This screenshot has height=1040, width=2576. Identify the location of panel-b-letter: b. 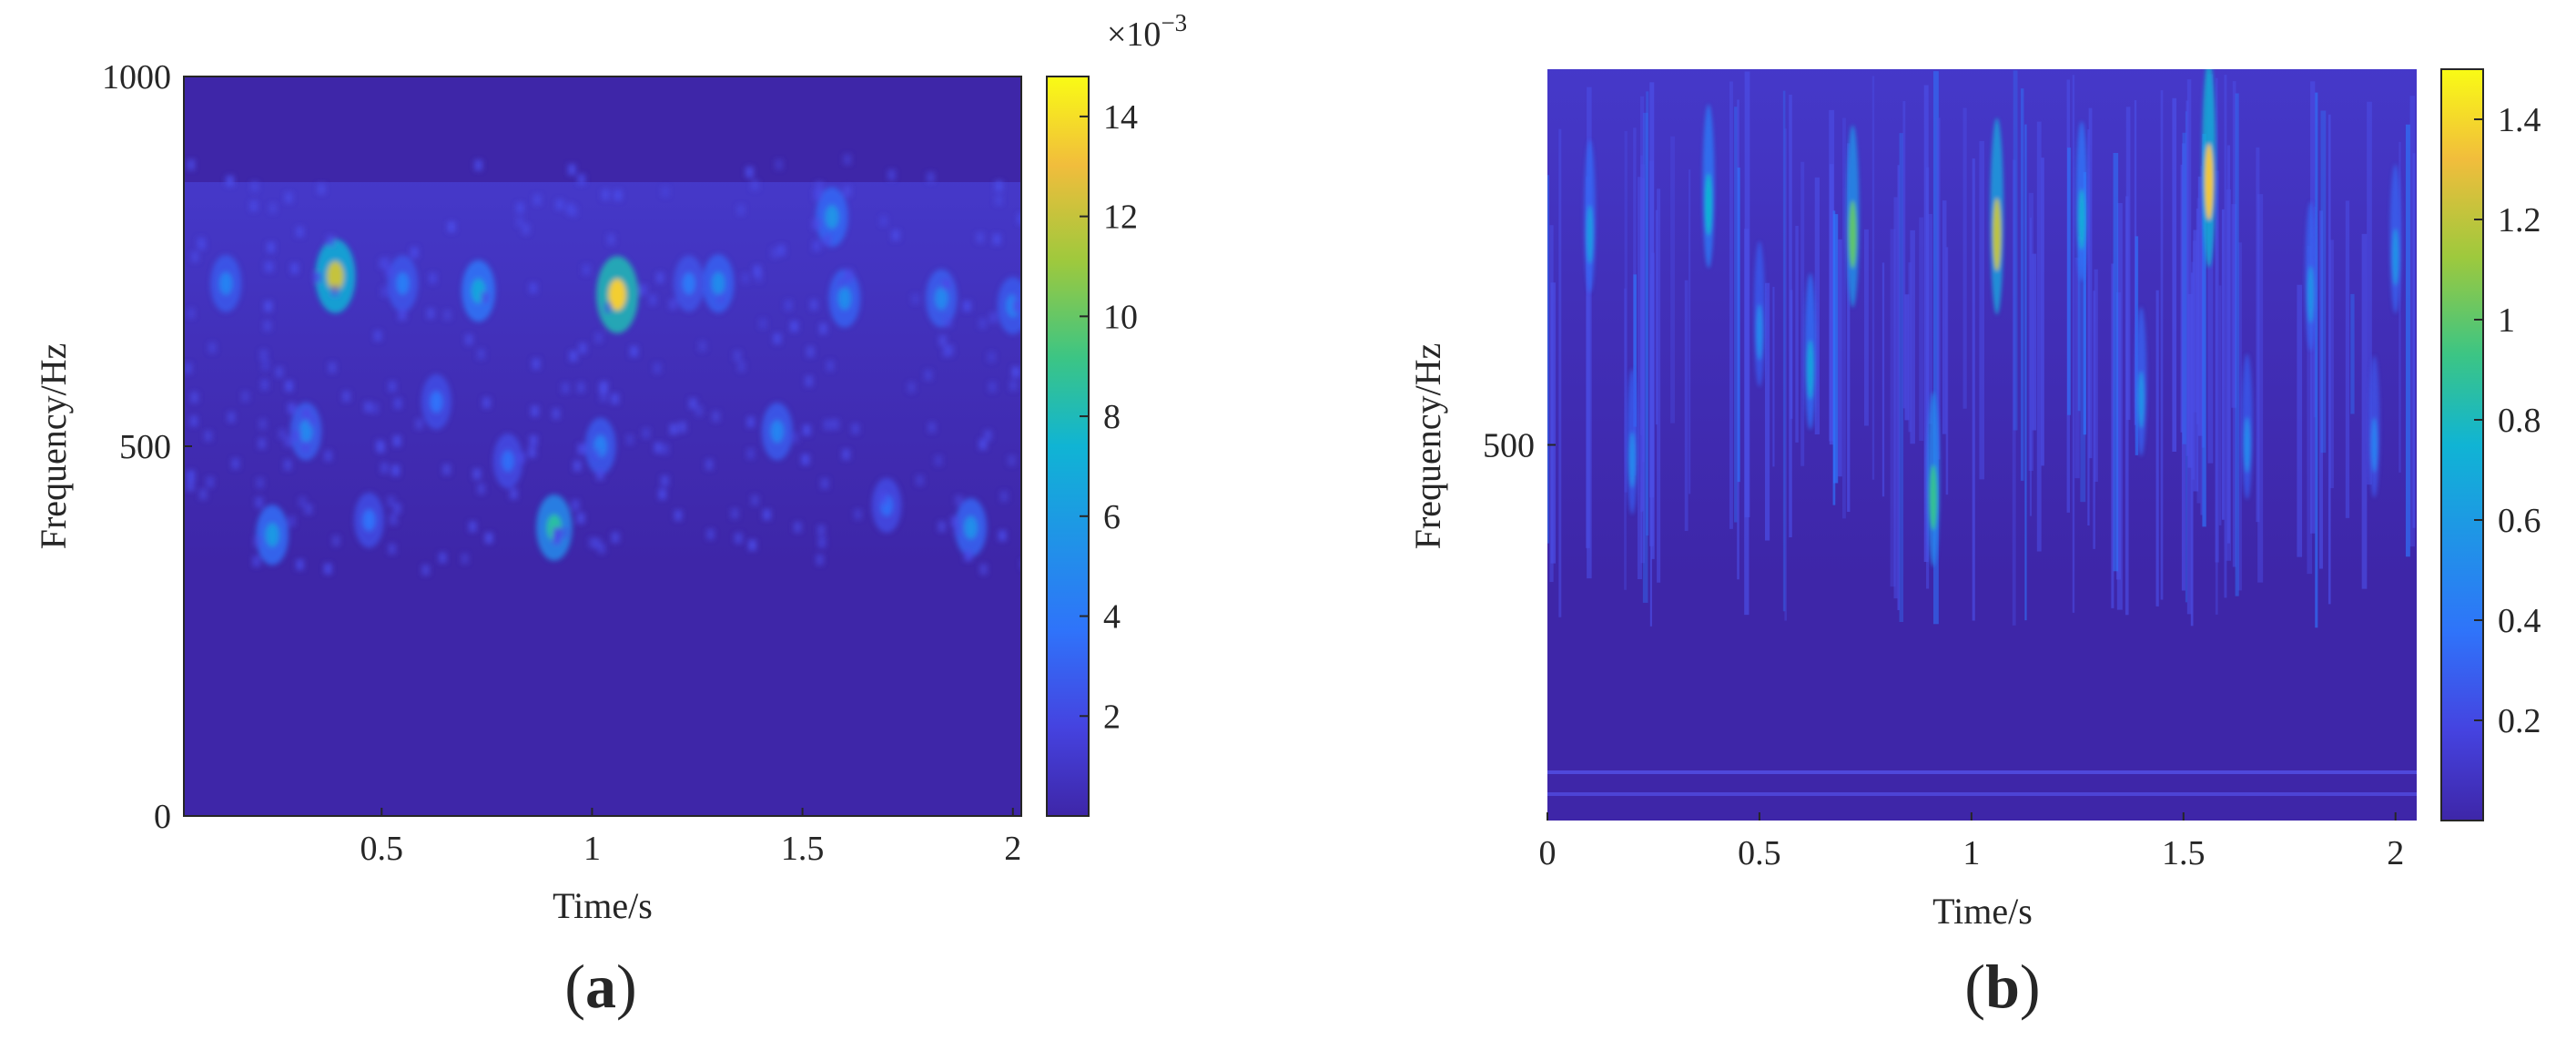
(2002, 987).